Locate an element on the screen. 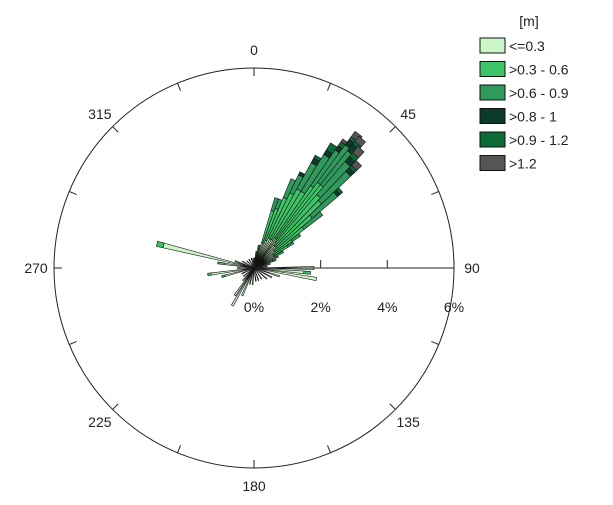  direction-label: 315 is located at coordinates (100, 114).